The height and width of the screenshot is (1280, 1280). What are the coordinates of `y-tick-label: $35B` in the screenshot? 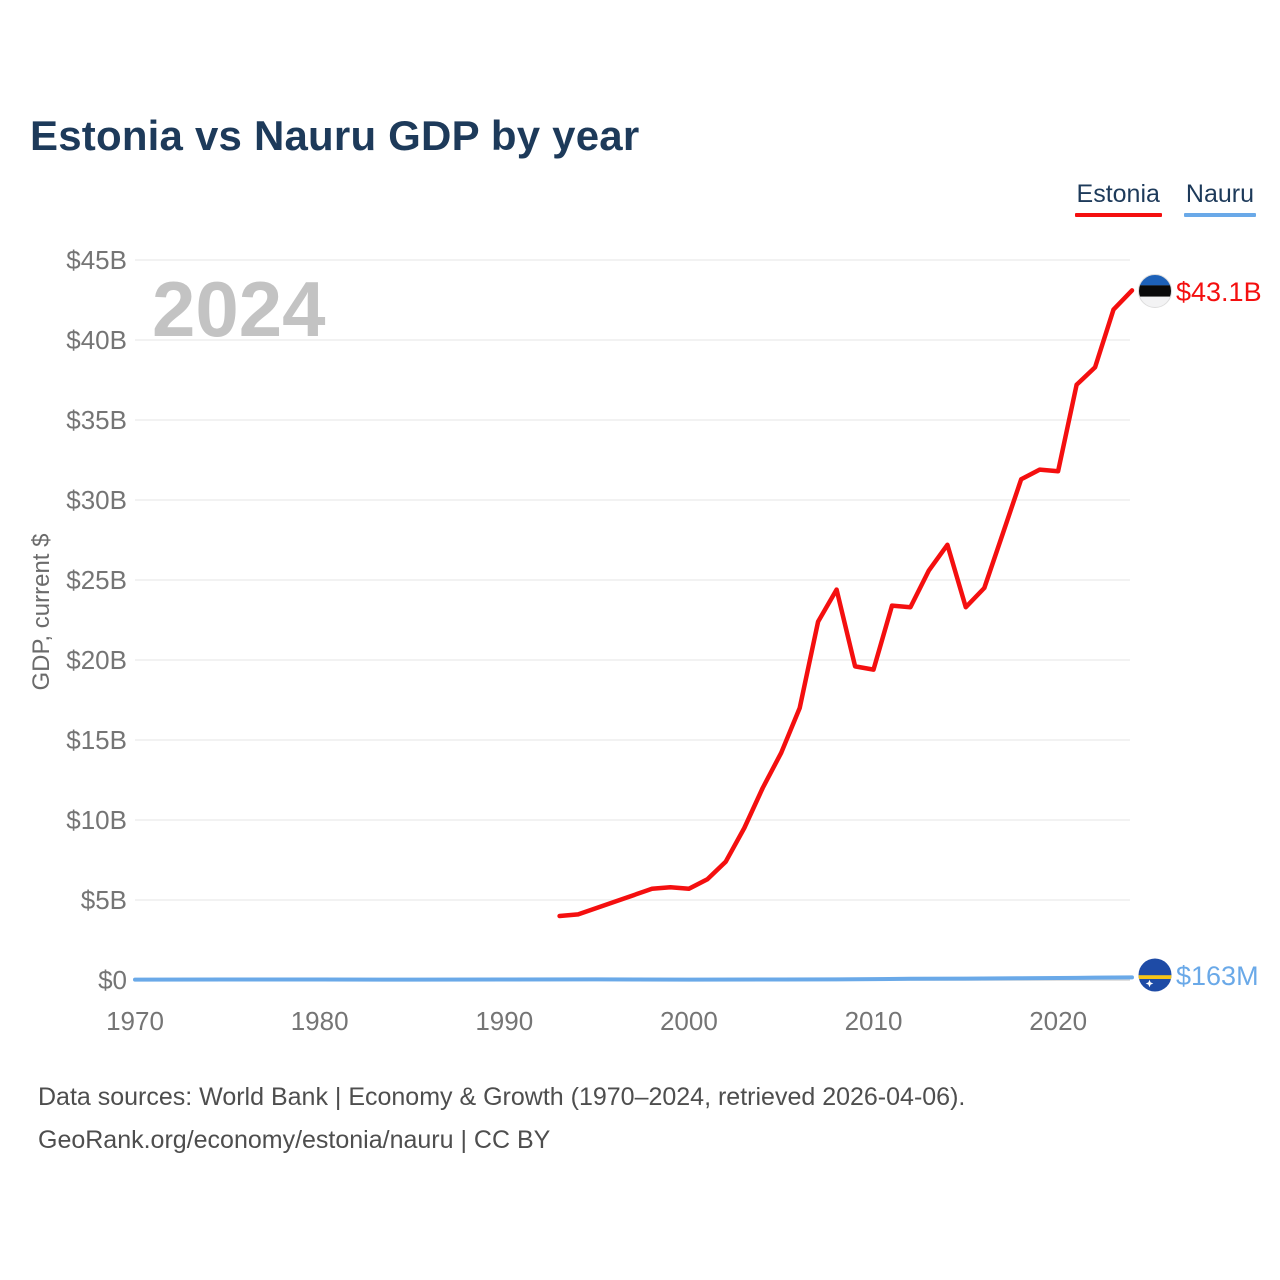 It's located at (96, 420).